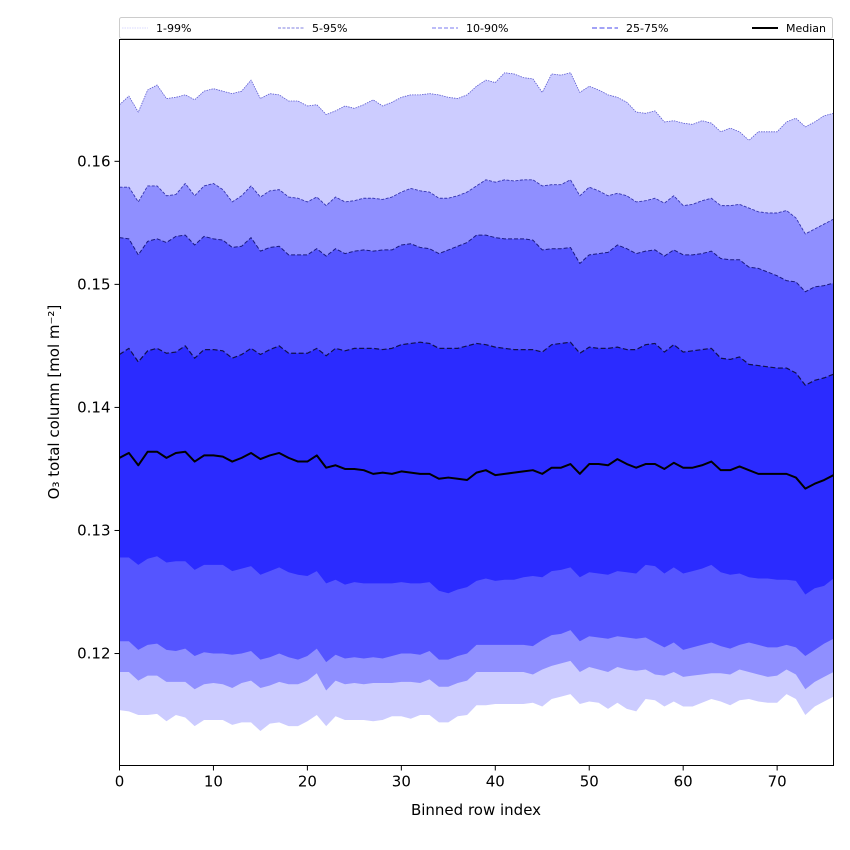  I want to click on legend-item: 5-95%, so click(312, 28).